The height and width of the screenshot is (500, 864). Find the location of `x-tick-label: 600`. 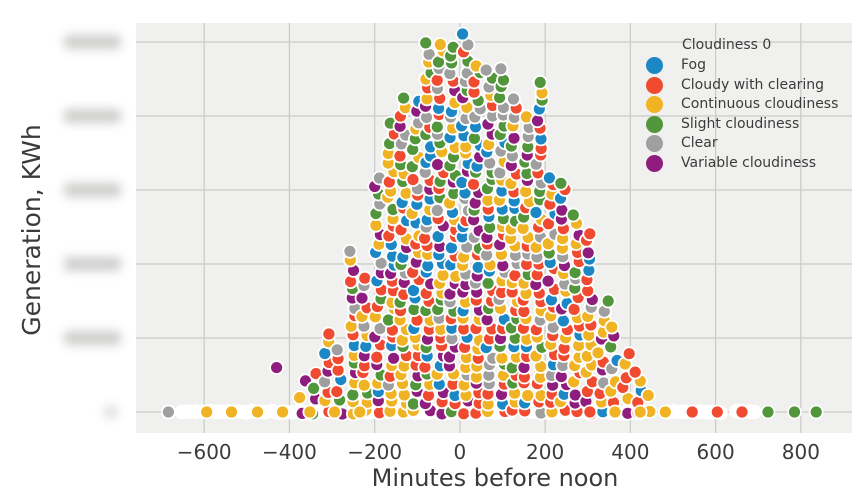

x-tick-label: 600 is located at coordinates (715, 452).